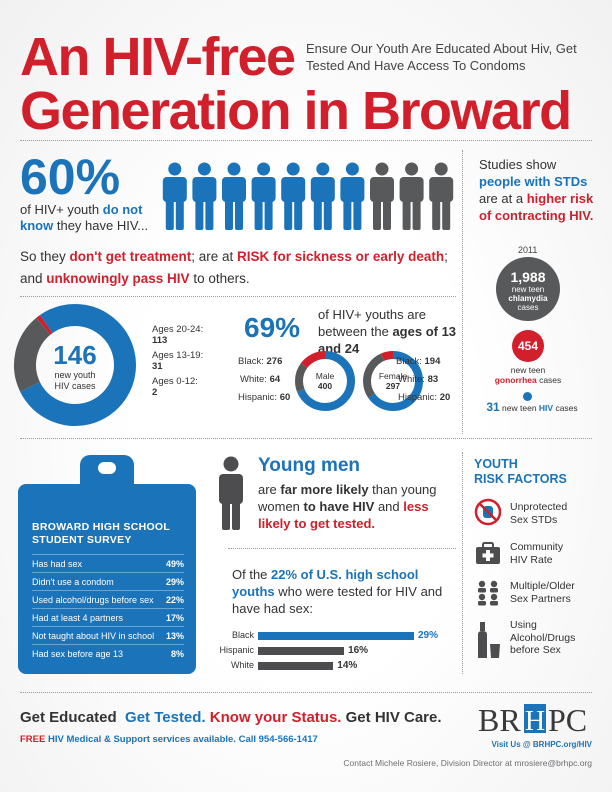 The image size is (612, 792). Describe the element at coordinates (260, 361) in the screenshot. I see `male-black: Black: 276` at that location.